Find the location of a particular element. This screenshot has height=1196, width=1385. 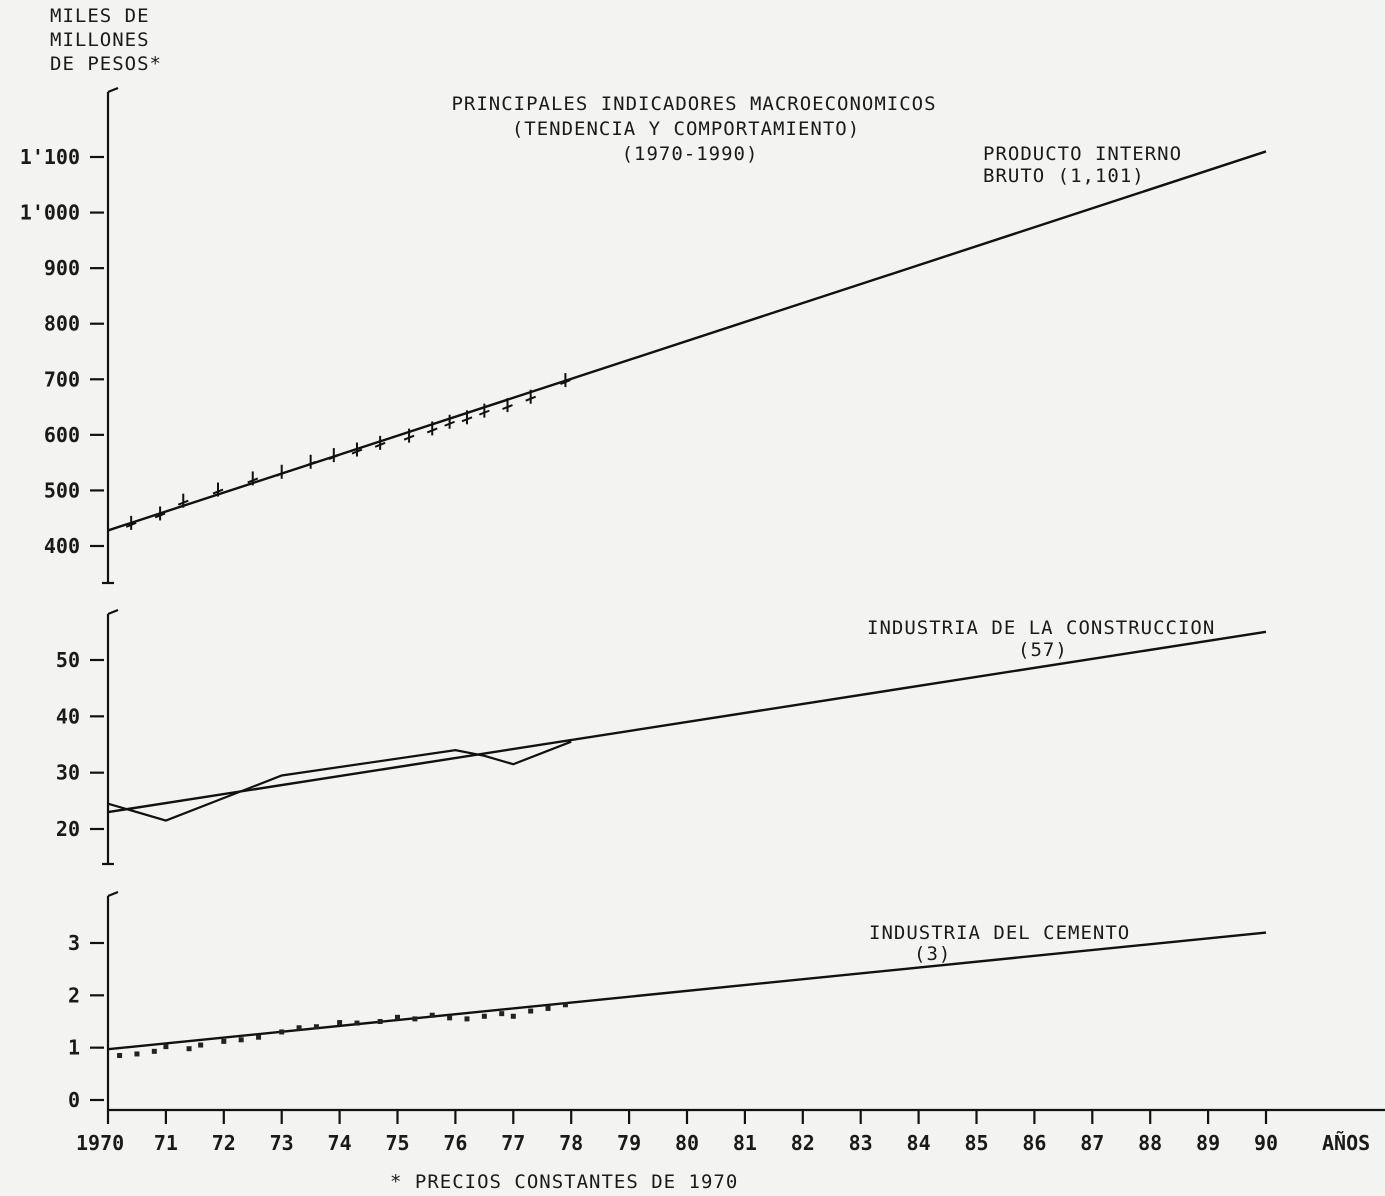

x-tick-label: 77 is located at coordinates (513, 1143).